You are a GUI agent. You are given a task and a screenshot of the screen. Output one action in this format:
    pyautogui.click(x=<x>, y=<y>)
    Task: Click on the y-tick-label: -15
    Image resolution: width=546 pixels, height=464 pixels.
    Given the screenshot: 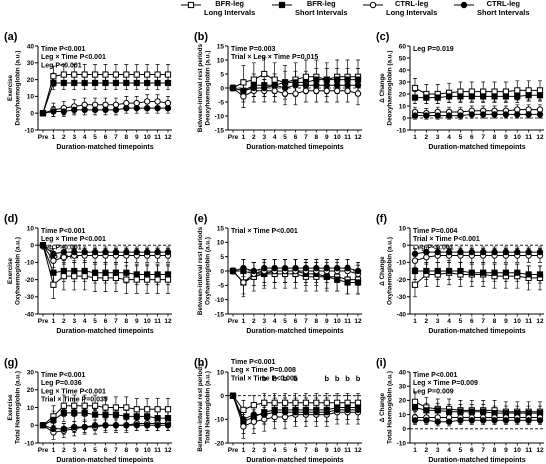 What is the action you would take?
    pyautogui.click(x=220, y=130)
    